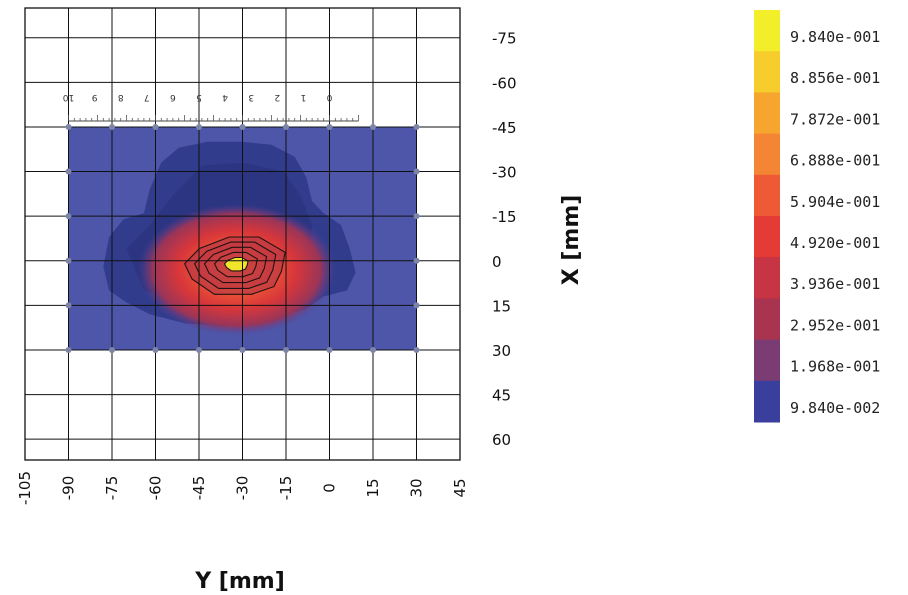  Describe the element at coordinates (112, 488) in the screenshot. I see `x-tick-label: -75` at that location.